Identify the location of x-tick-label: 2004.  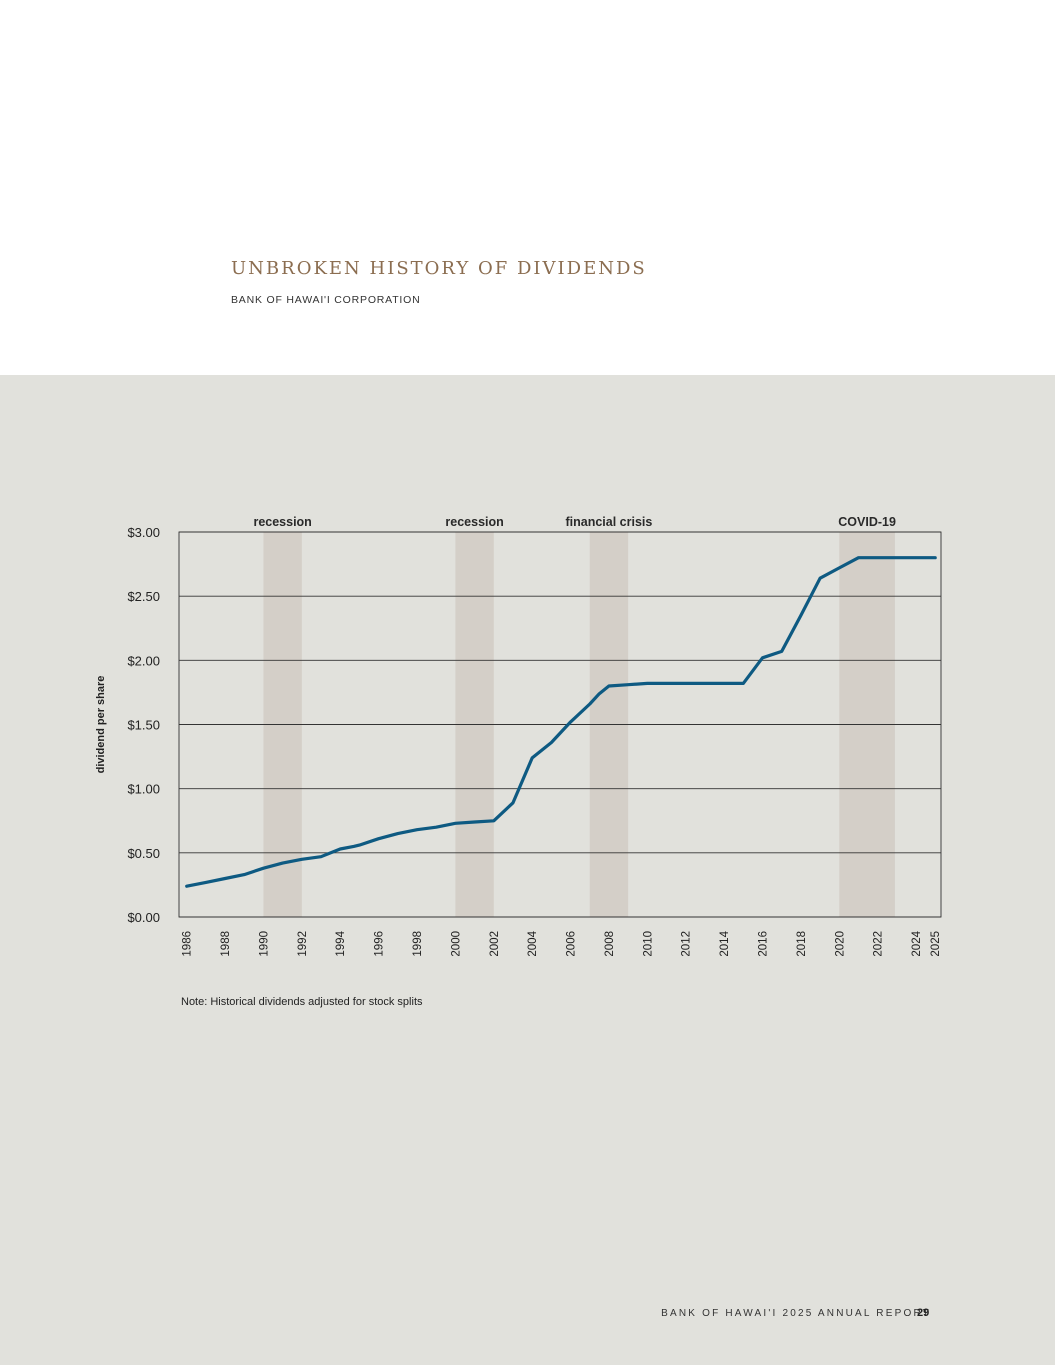
(533, 943).